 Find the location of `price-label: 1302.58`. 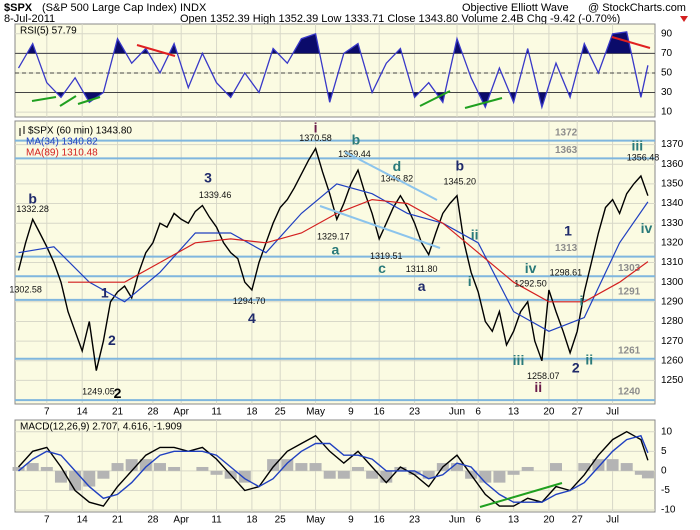

price-label: 1302.58 is located at coordinates (25, 289).